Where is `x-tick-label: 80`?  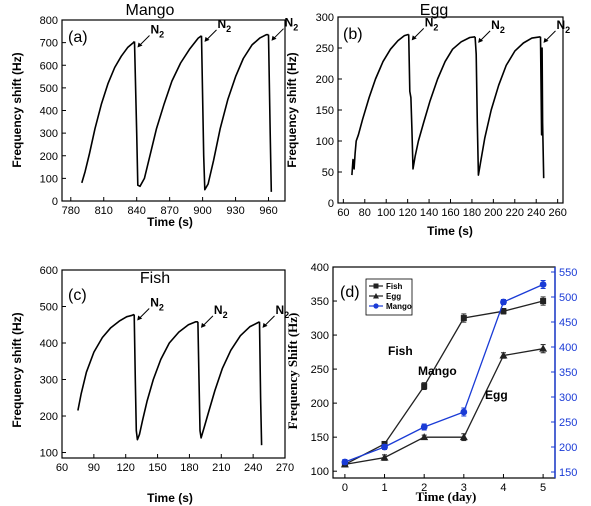 x-tick-label: 80 is located at coordinates (365, 213).